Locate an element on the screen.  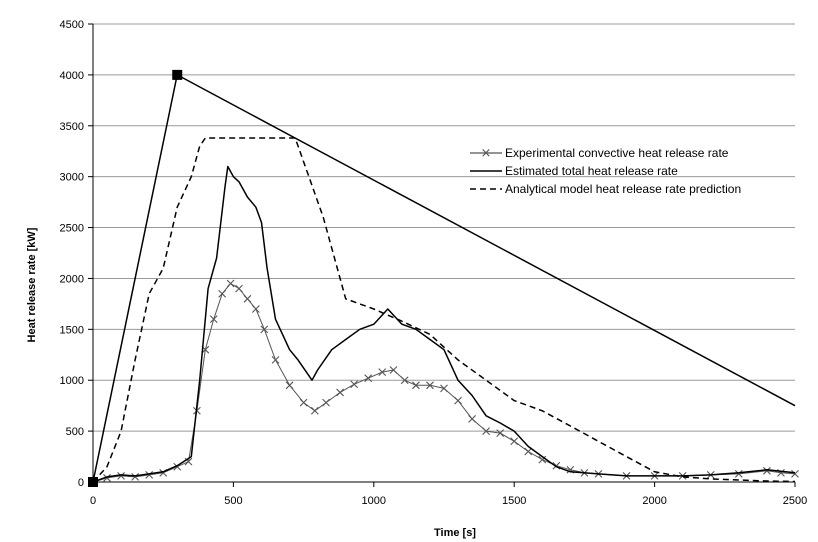
y-tick-label-2: 1000 is located at coordinates (72, 381).